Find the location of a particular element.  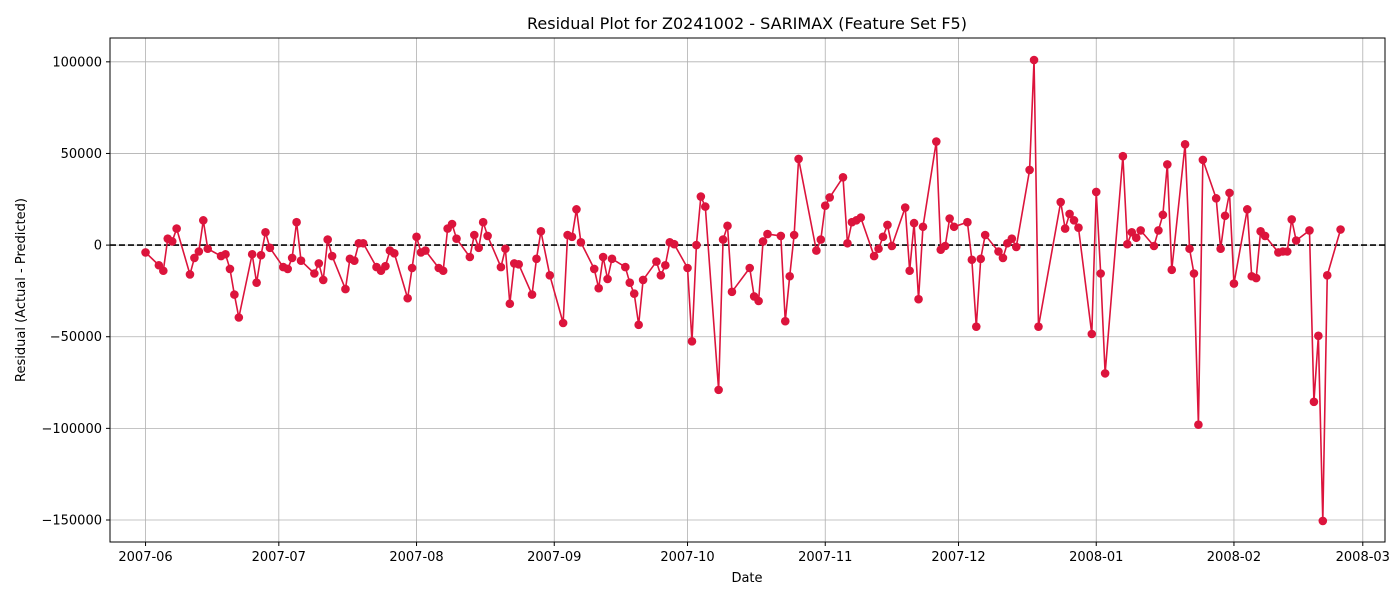

x-tick-label: 2007-09 is located at coordinates (554, 557).